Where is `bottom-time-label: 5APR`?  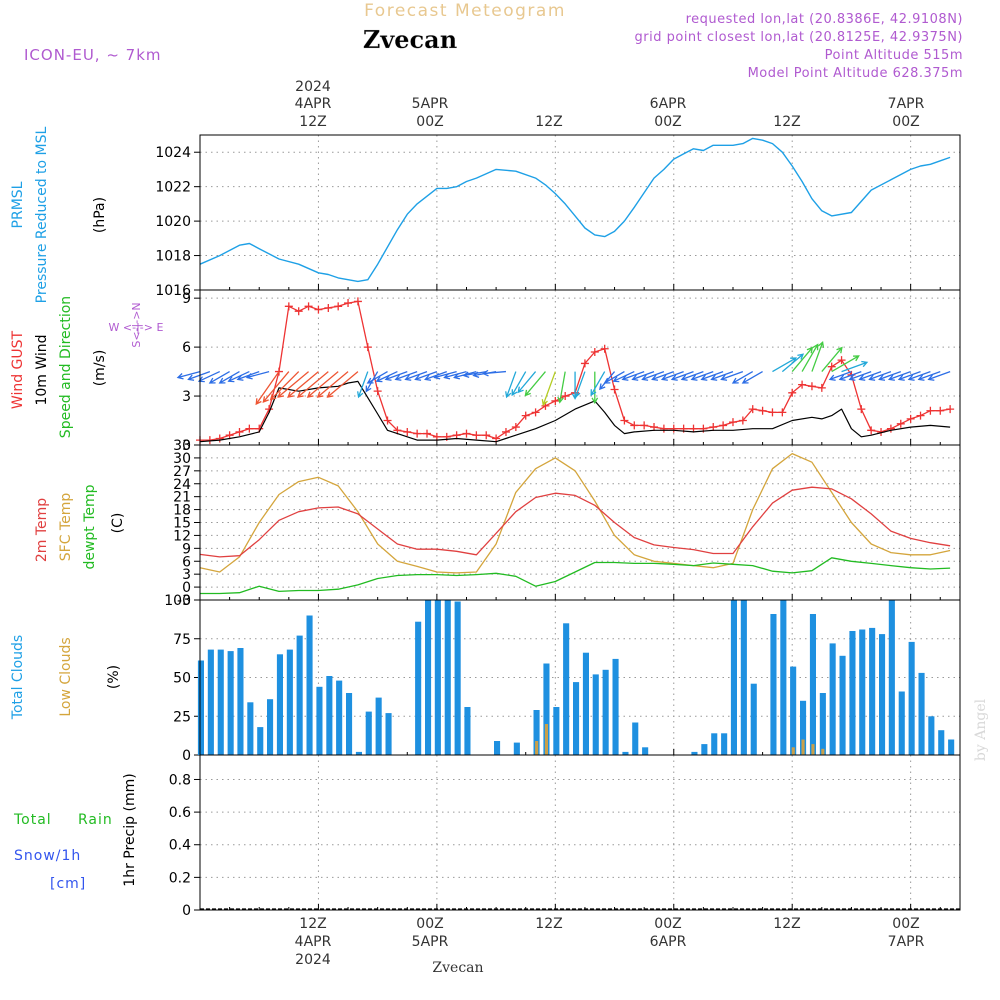 bottom-time-label: 5APR is located at coordinates (430, 942).